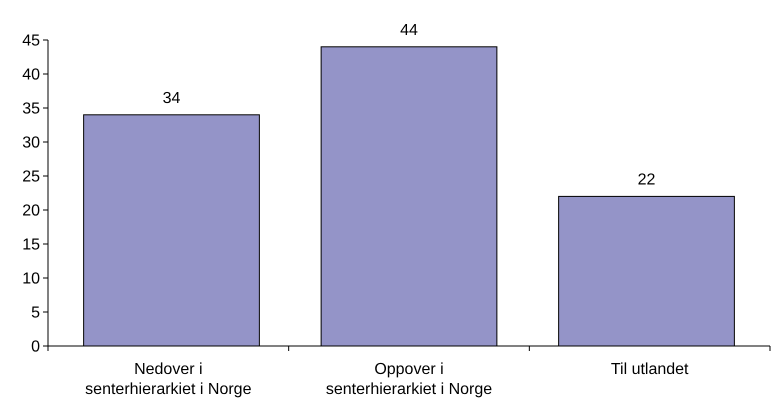  What do you see at coordinates (168, 379) in the screenshot?
I see `x-tick-label: Nedover i senterhierarkiet i Norge` at bounding box center [168, 379].